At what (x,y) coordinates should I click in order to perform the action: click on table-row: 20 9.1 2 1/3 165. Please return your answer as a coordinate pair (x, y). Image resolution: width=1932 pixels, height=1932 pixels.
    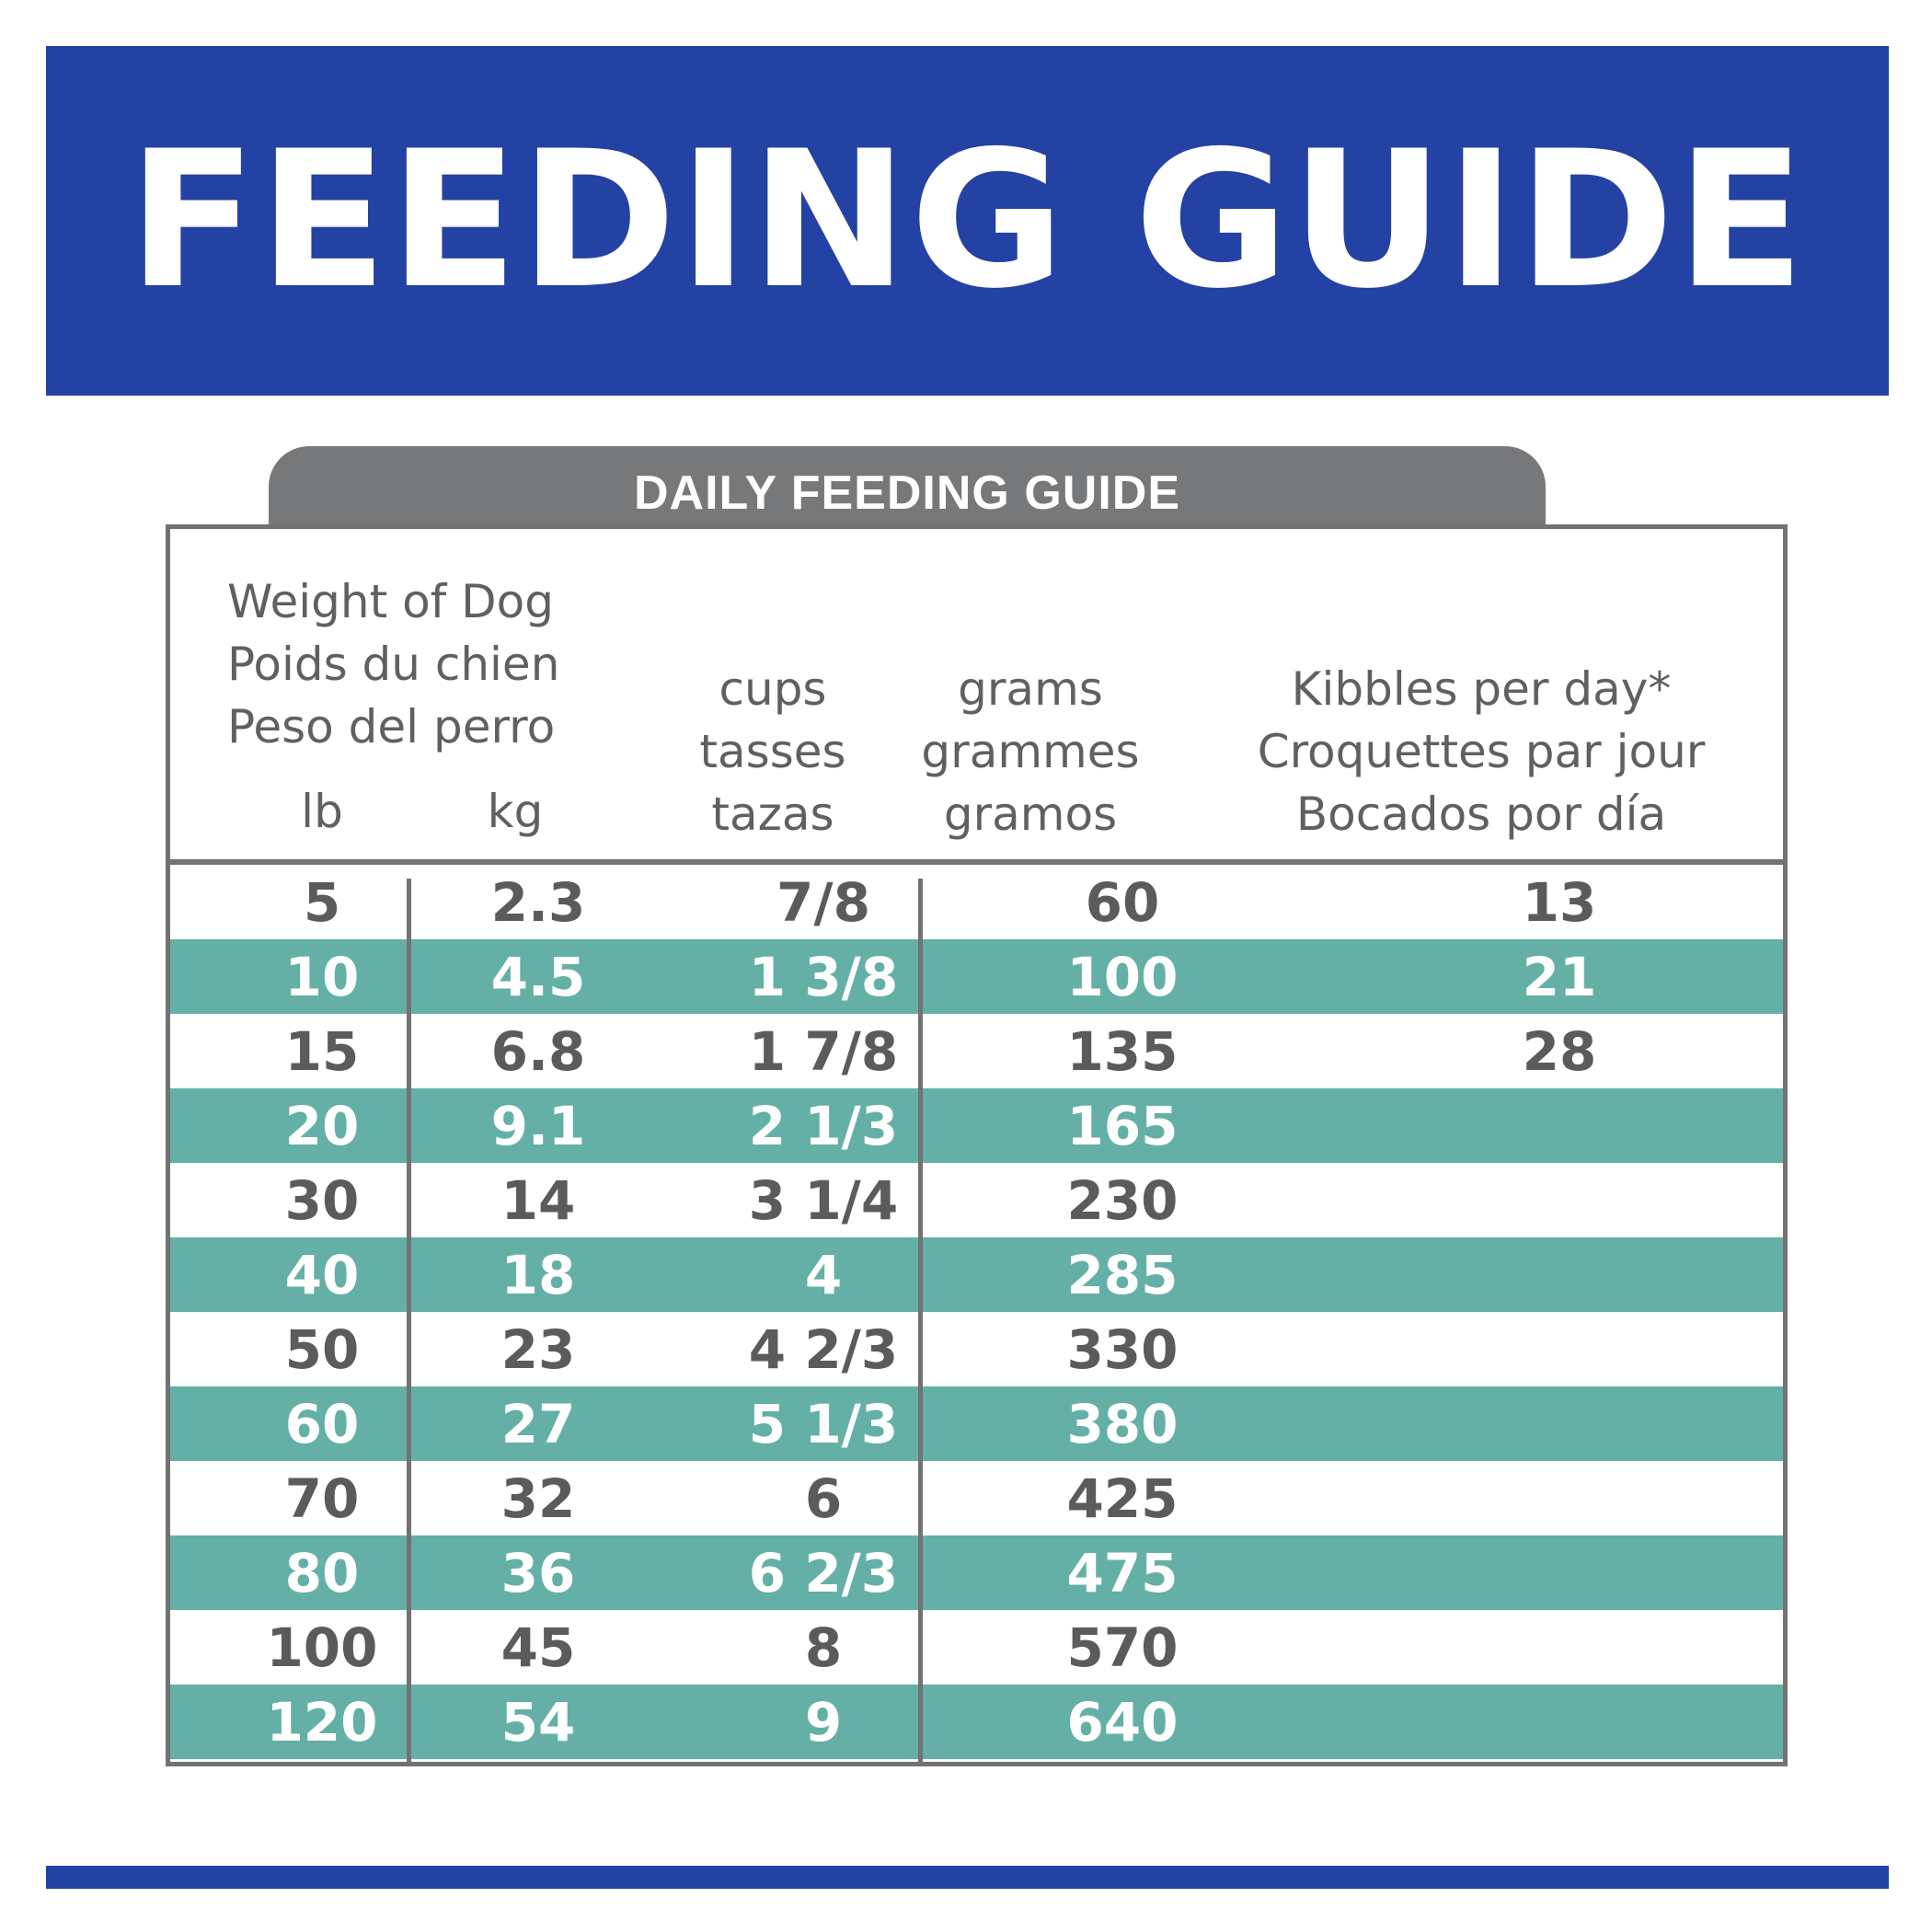
    Looking at the image, I should click on (976, 1125).